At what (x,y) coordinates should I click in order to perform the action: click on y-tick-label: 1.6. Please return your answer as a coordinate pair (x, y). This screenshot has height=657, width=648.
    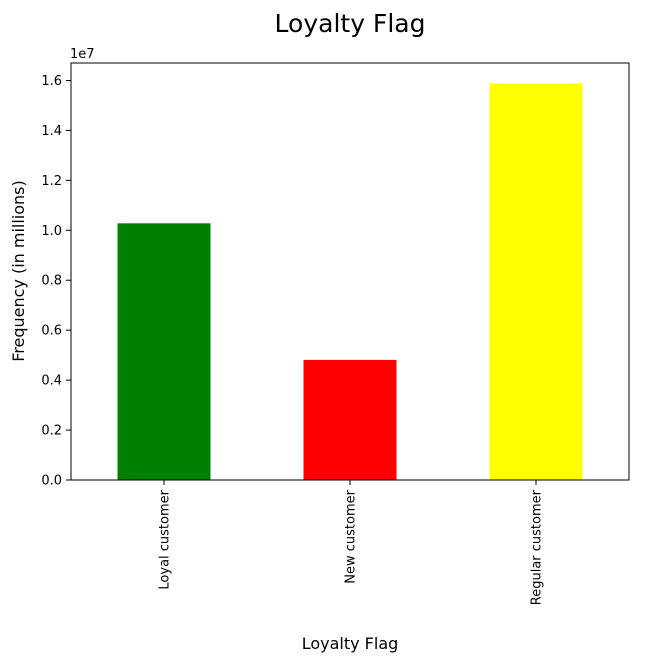
    Looking at the image, I should click on (51, 81).